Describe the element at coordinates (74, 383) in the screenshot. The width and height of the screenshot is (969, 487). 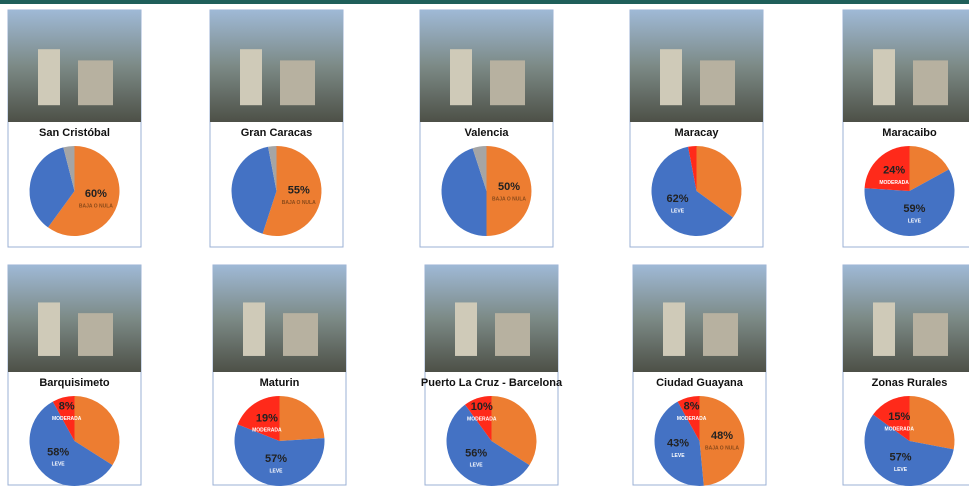
I see `card-title: Barquisimeto` at that location.